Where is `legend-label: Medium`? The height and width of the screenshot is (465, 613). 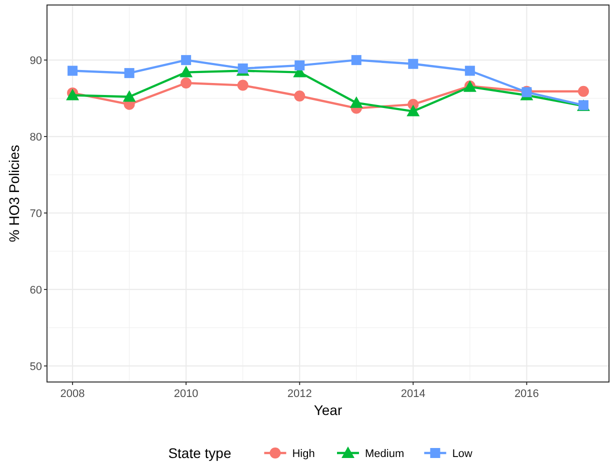
legend-label: Medium is located at coordinates (384, 454).